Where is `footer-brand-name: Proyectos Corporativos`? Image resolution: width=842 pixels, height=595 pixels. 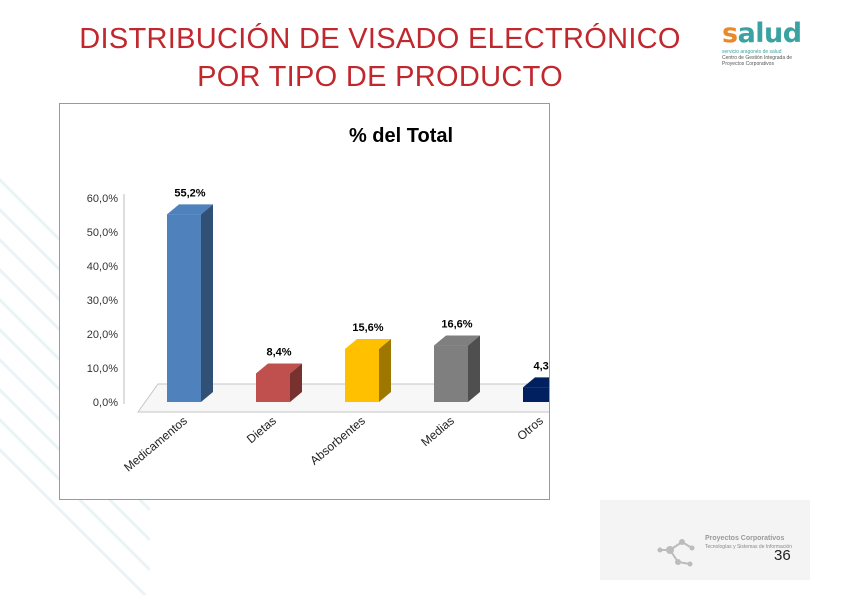 footer-brand-name: Proyectos Corporativos is located at coordinates (745, 538).